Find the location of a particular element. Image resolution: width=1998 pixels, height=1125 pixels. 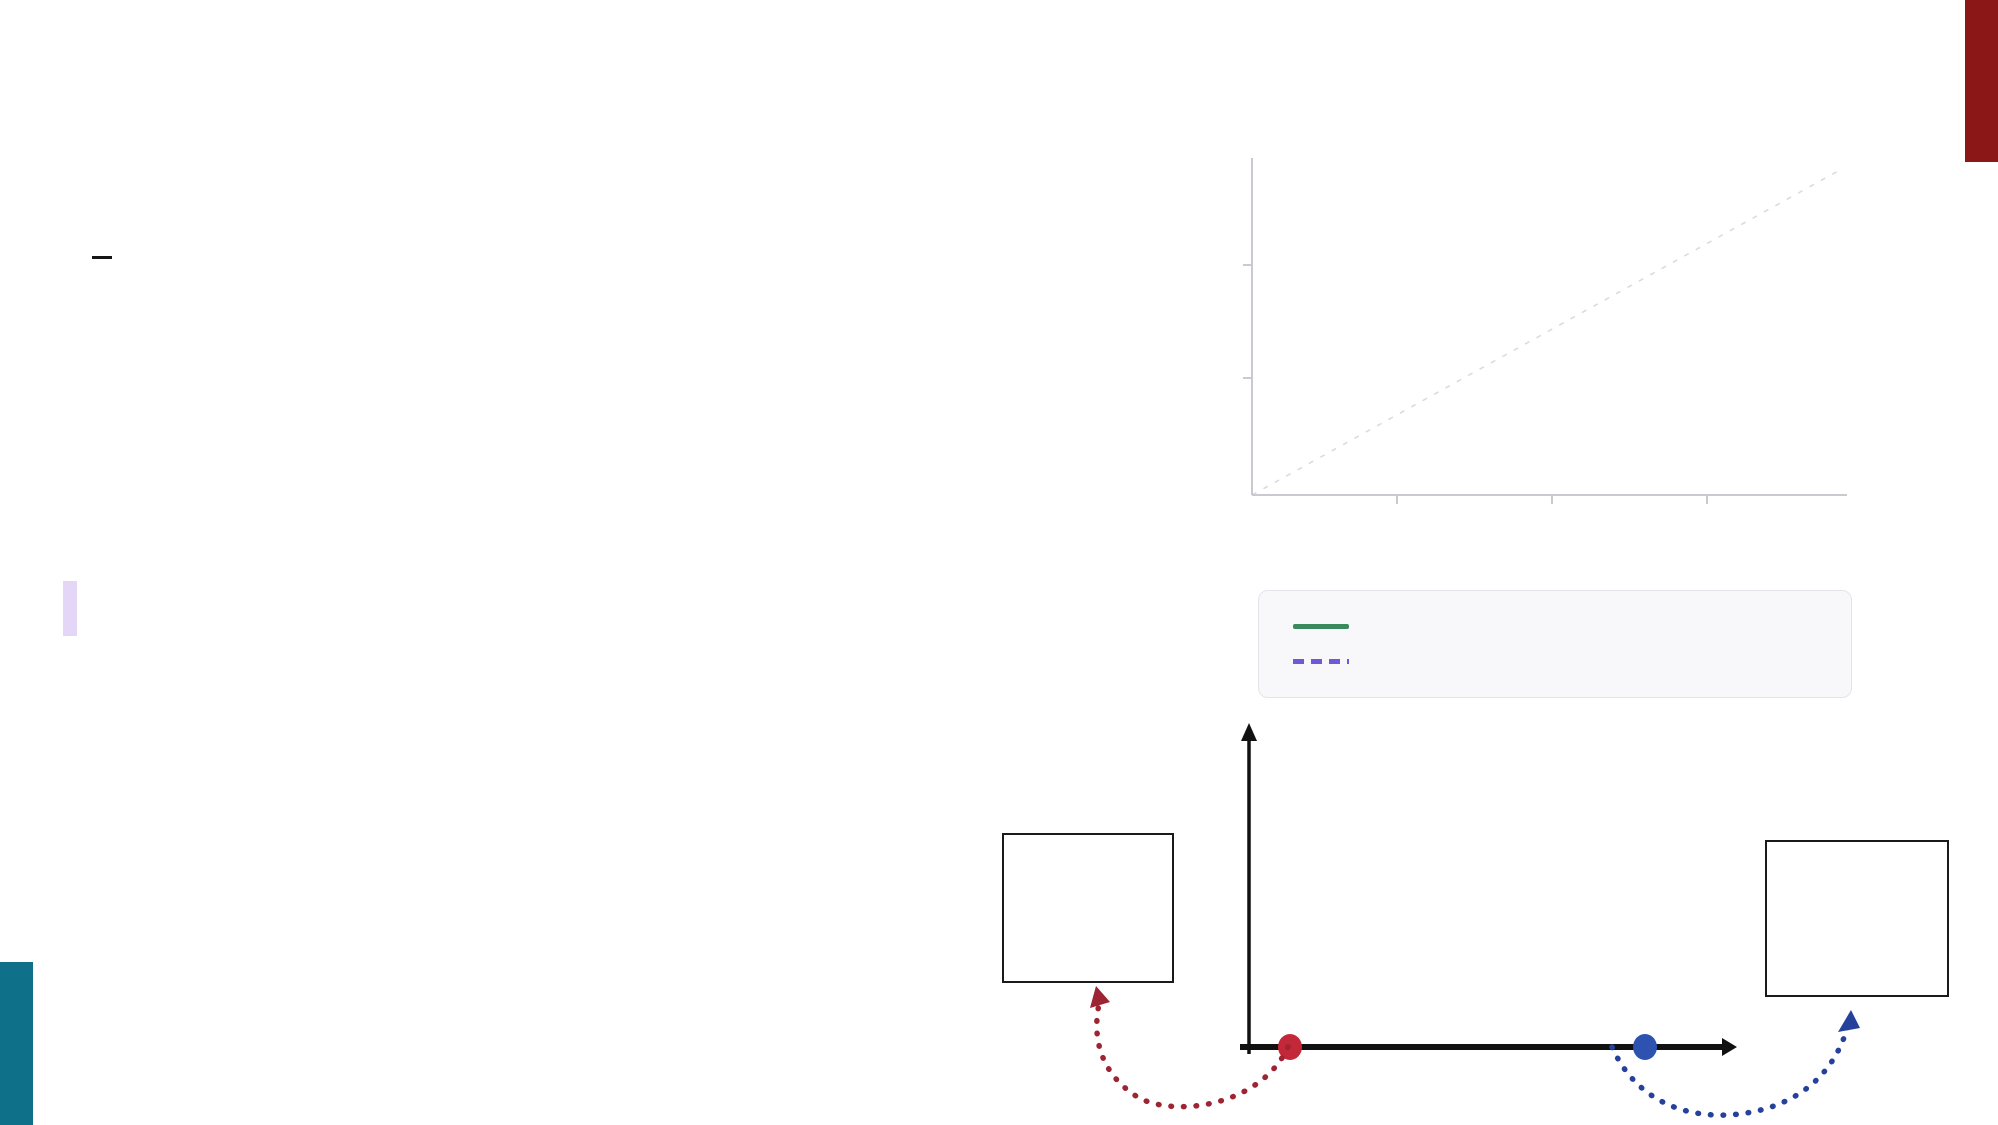

legend-row-good-model is located at coordinates (1572, 627).